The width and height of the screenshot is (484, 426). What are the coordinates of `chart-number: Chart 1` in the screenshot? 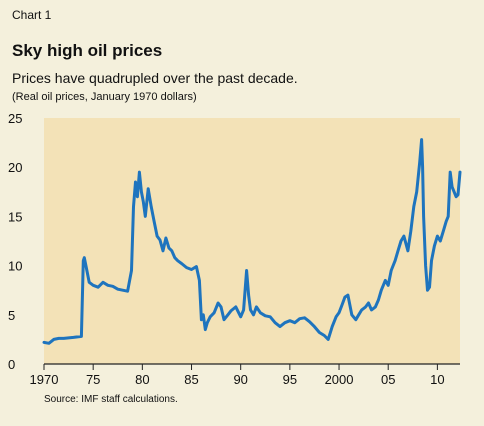 It's located at (32, 15).